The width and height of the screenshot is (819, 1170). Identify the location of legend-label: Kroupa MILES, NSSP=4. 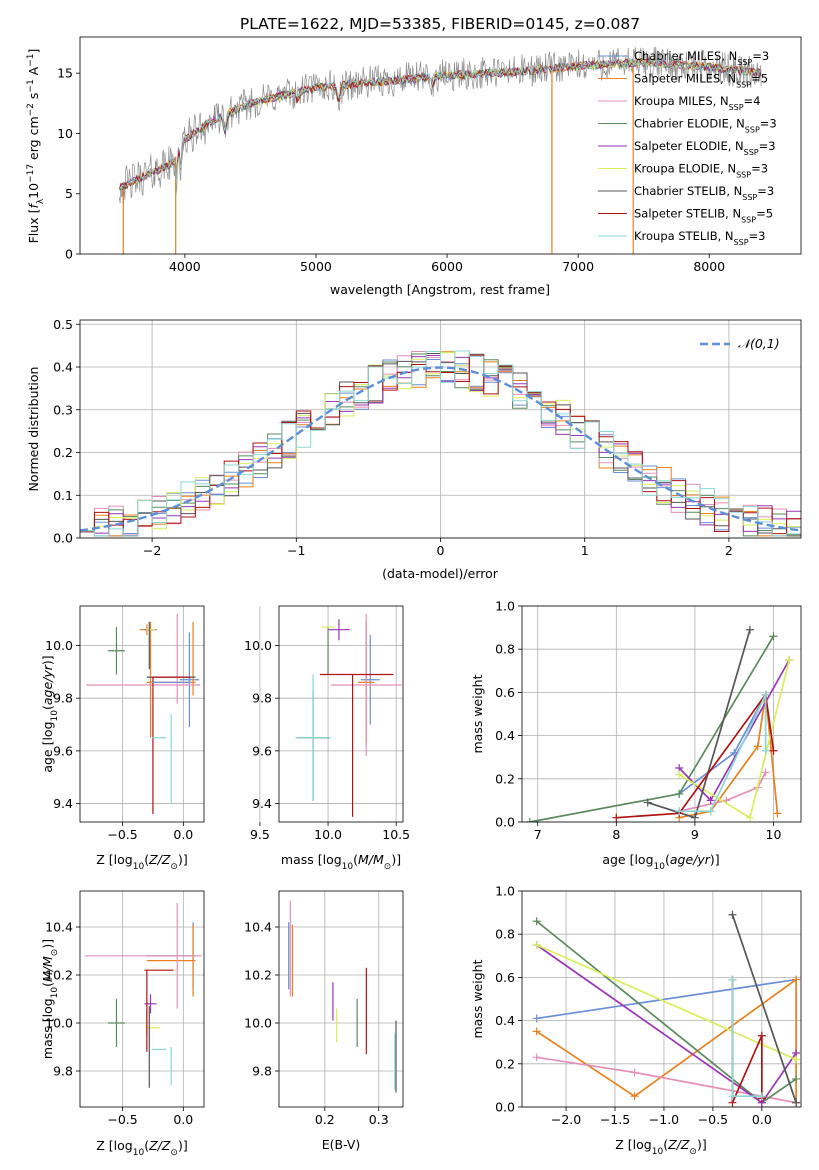
(697, 103).